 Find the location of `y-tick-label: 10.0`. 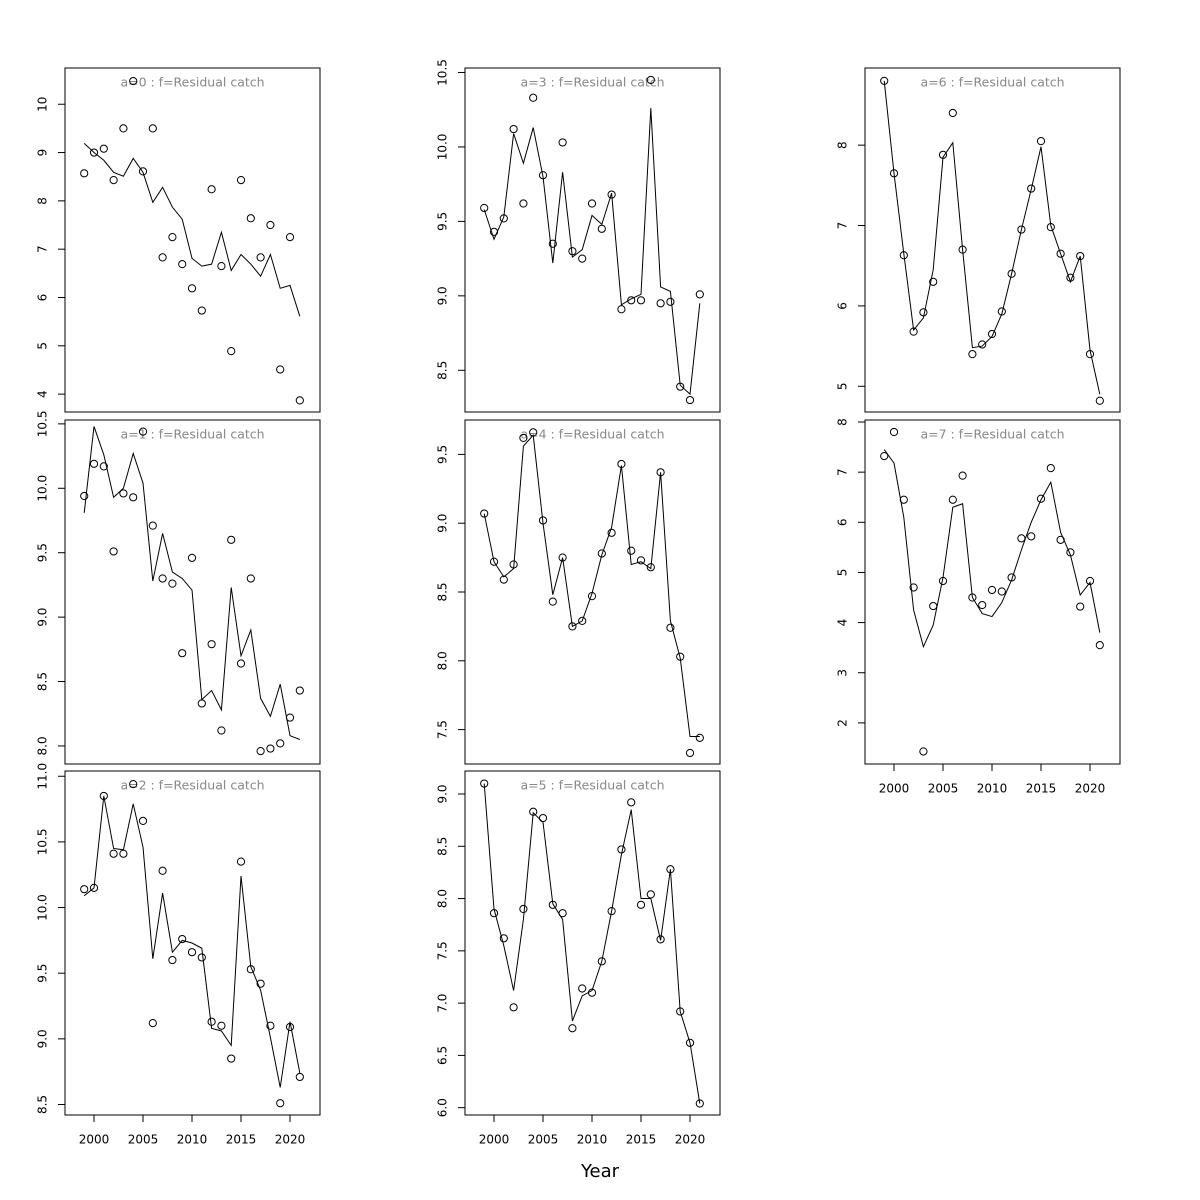

y-tick-label: 10.0 is located at coordinates (443, 147).